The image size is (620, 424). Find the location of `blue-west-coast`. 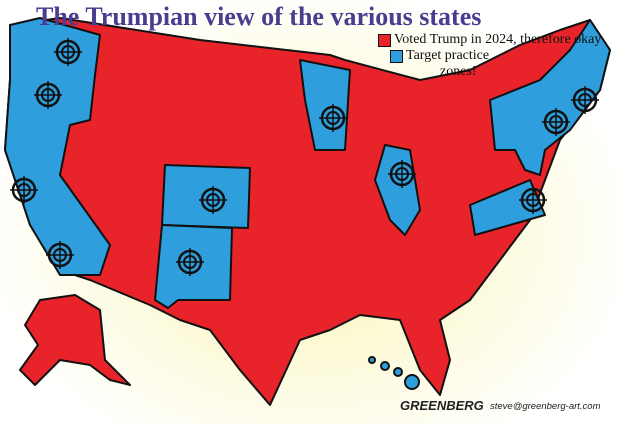

blue-west-coast is located at coordinates (57, 146).